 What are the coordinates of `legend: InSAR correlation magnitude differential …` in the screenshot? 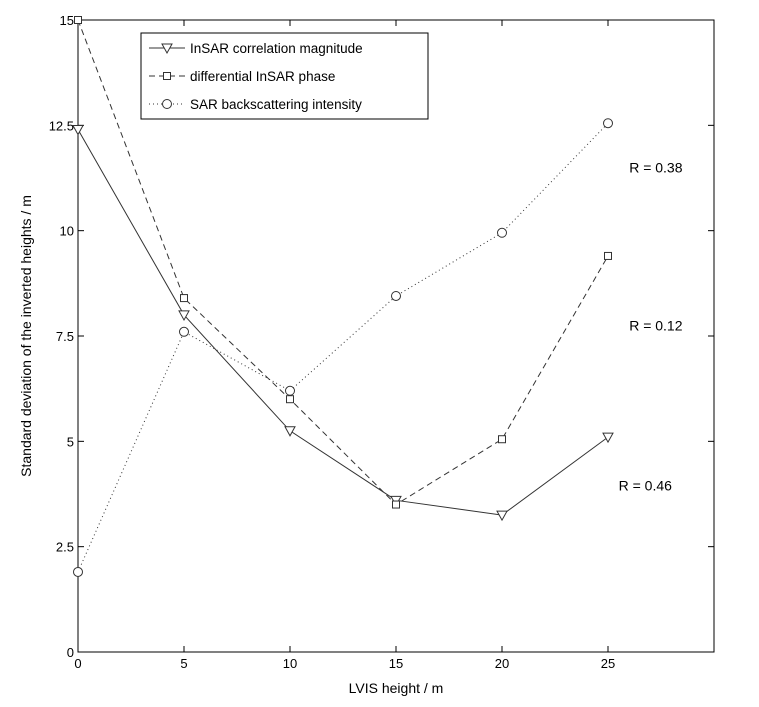 It's located at (284, 76).